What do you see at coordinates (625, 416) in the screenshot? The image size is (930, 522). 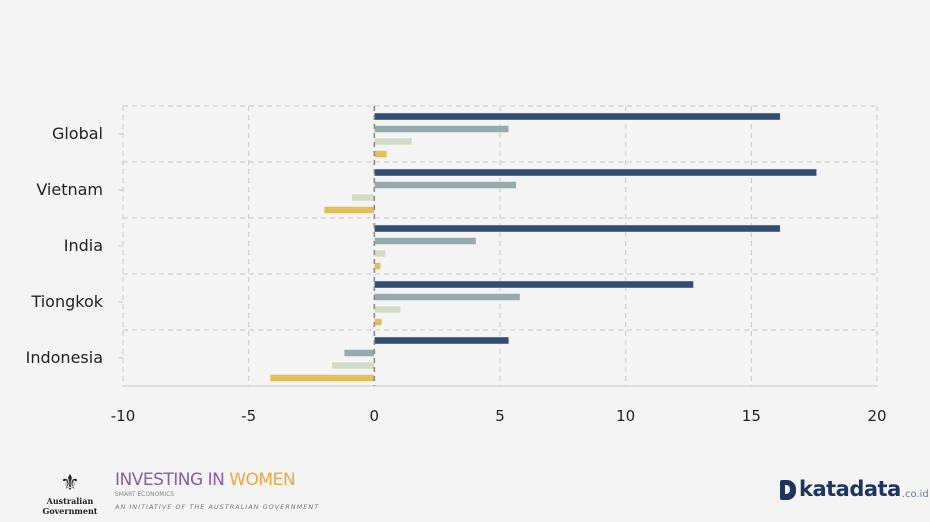 I see `x-tick-label: 10` at bounding box center [625, 416].